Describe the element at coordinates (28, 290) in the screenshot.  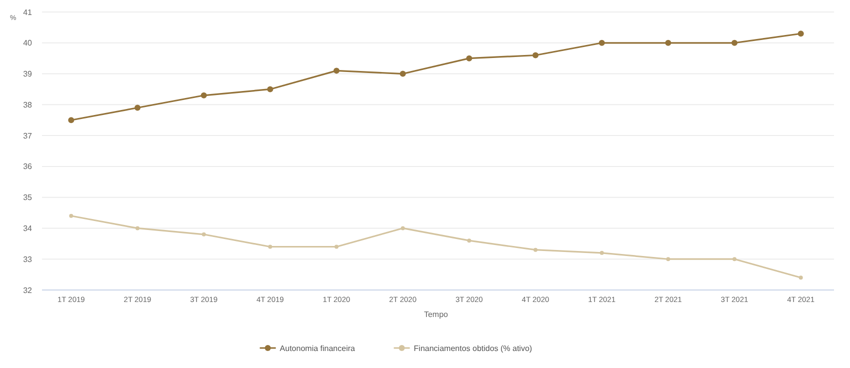
I see `y-tick-label: 32` at that location.